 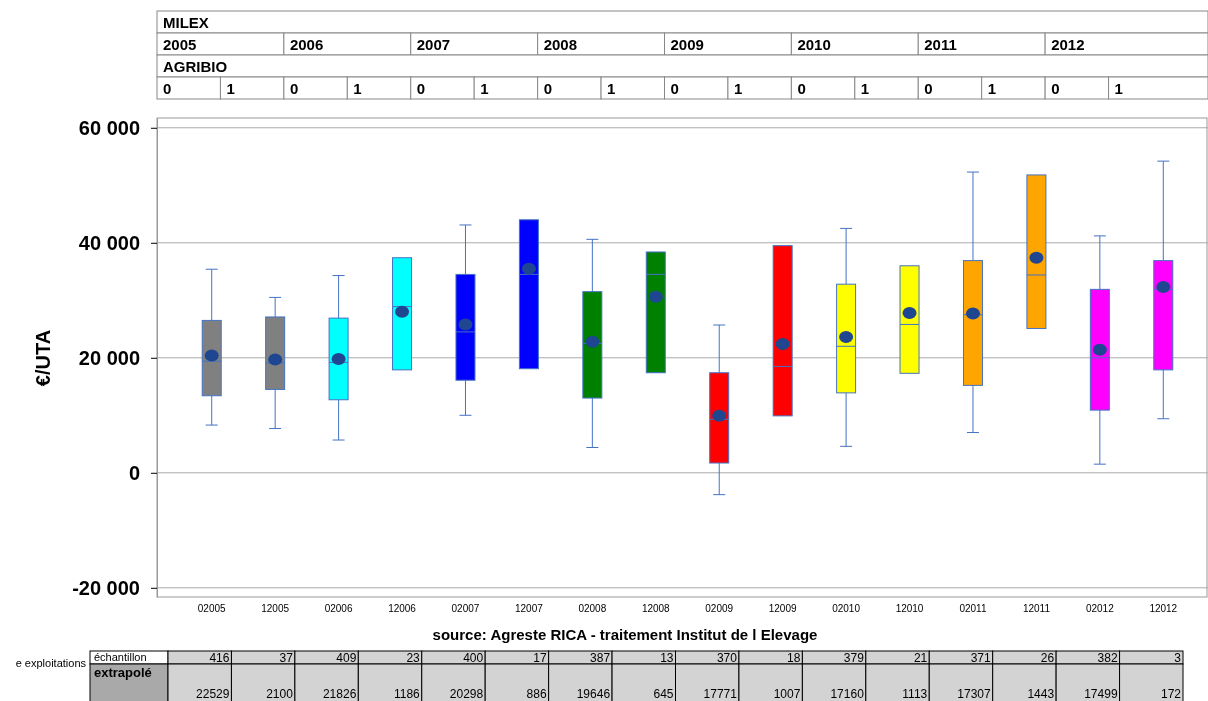 I want to click on text: 17499, so click(x=1101, y=694).